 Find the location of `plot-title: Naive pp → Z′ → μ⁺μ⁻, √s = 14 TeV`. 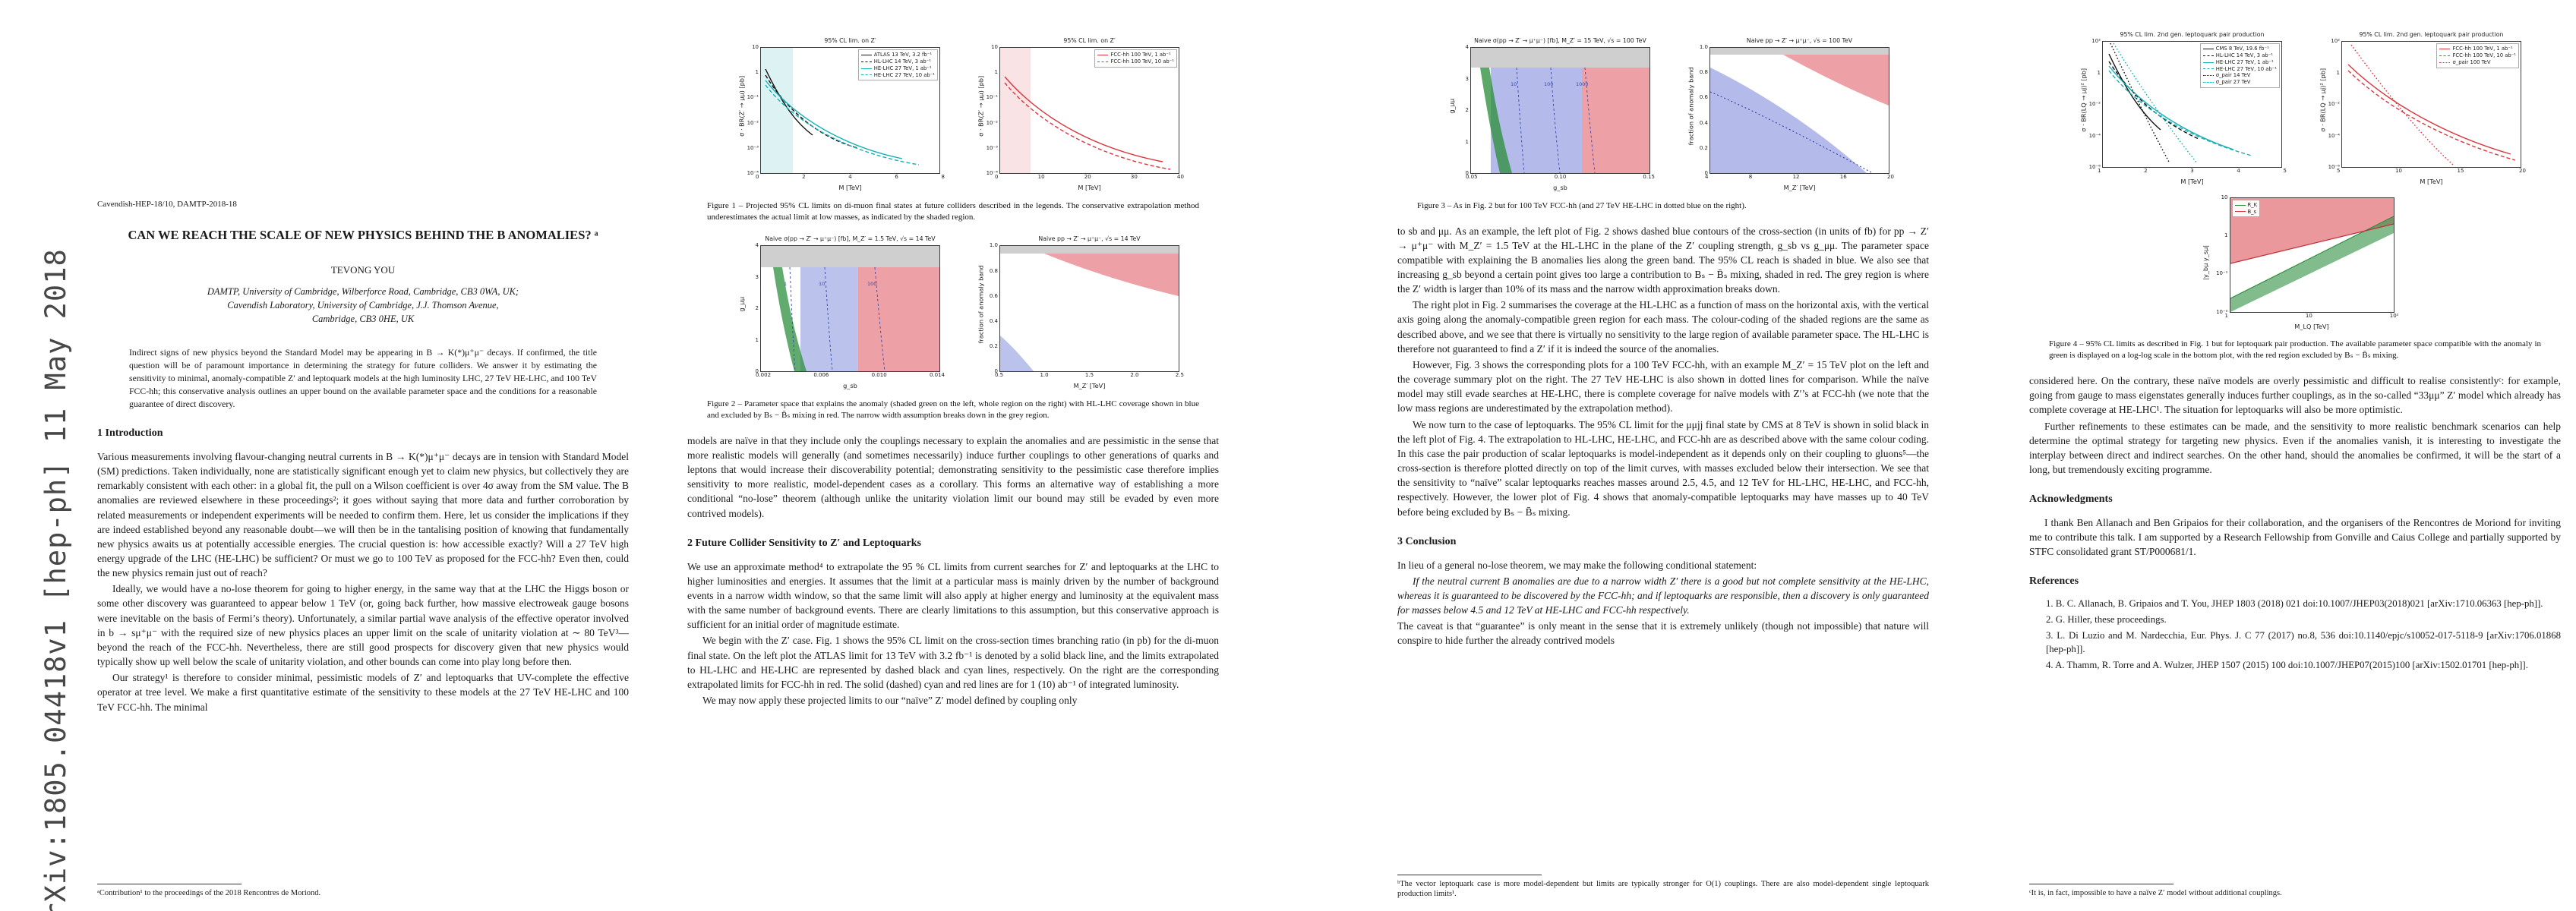

plot-title: Naive pp → Z′ → μ⁺μ⁻, √s = 14 TeV is located at coordinates (1089, 239).